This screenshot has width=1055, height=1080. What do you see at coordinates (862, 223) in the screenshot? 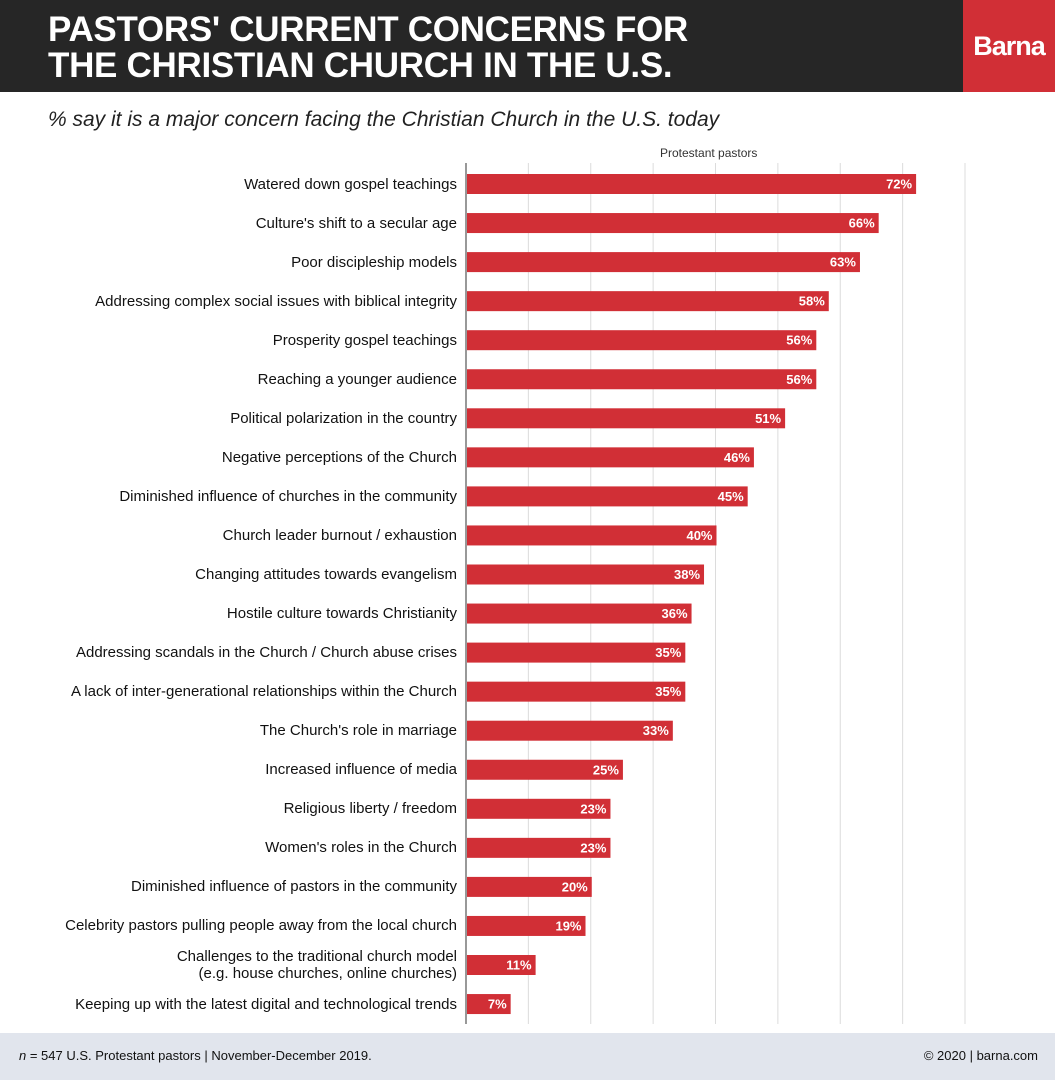
I see `data-label: 66%` at bounding box center [862, 223].